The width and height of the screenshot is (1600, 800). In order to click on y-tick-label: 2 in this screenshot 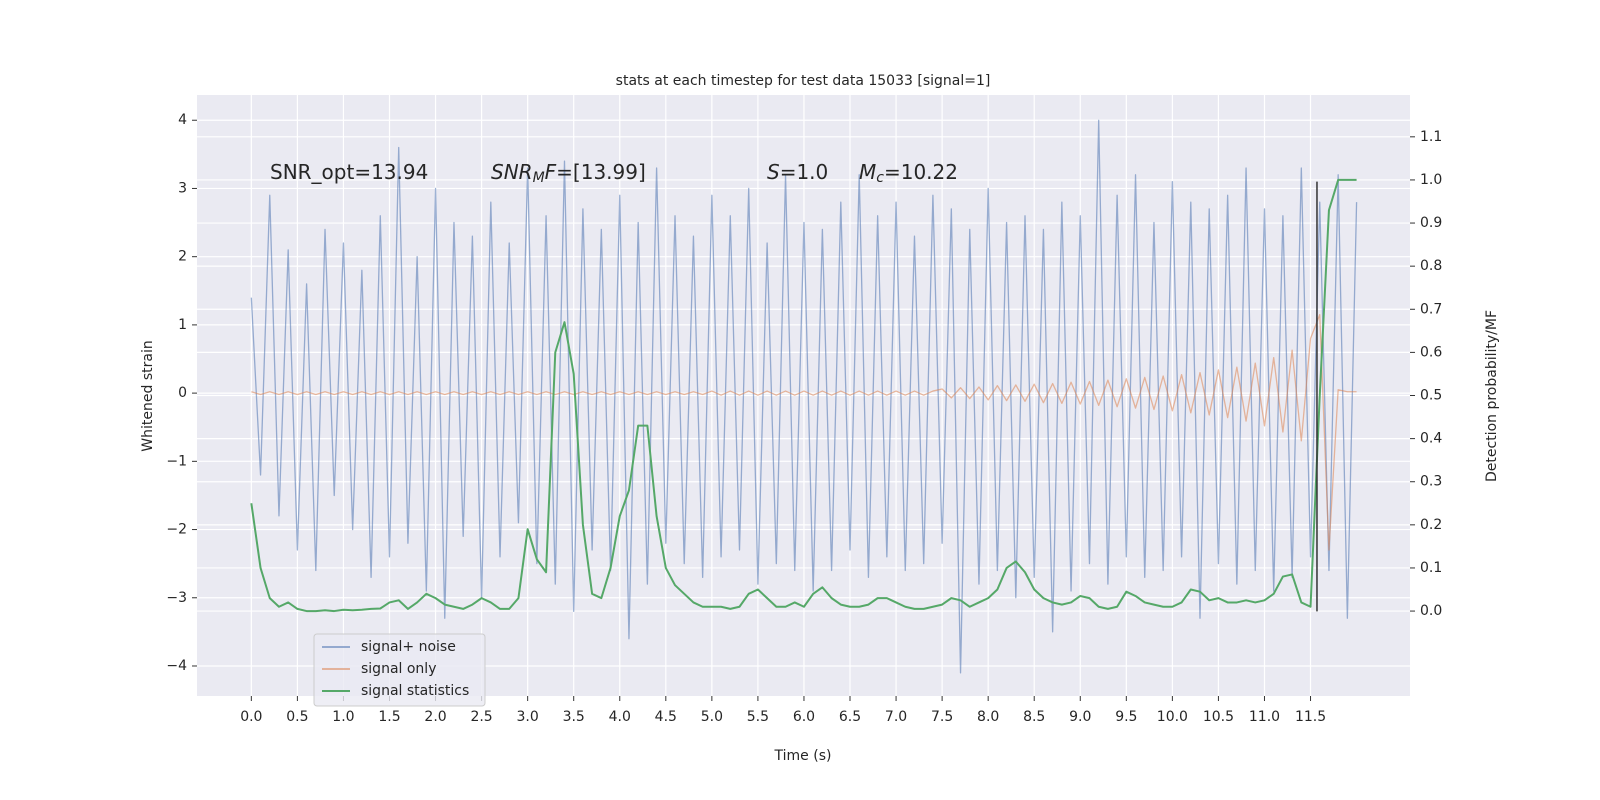, I will do `click(182, 257)`.